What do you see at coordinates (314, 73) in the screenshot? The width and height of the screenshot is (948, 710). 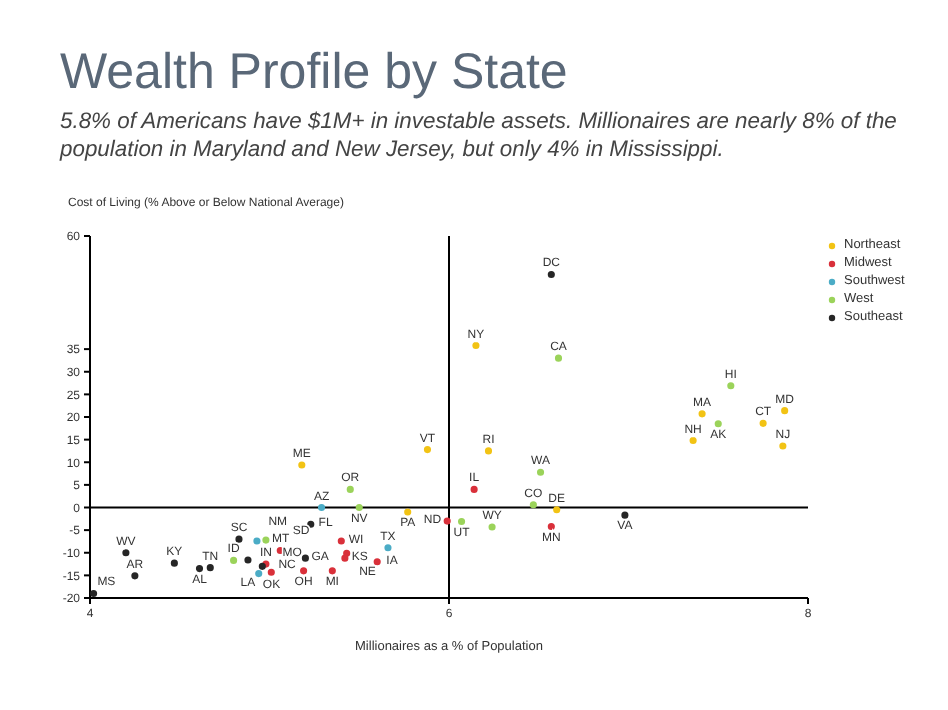 I see `chart-title: Wealth Profile by State` at bounding box center [314, 73].